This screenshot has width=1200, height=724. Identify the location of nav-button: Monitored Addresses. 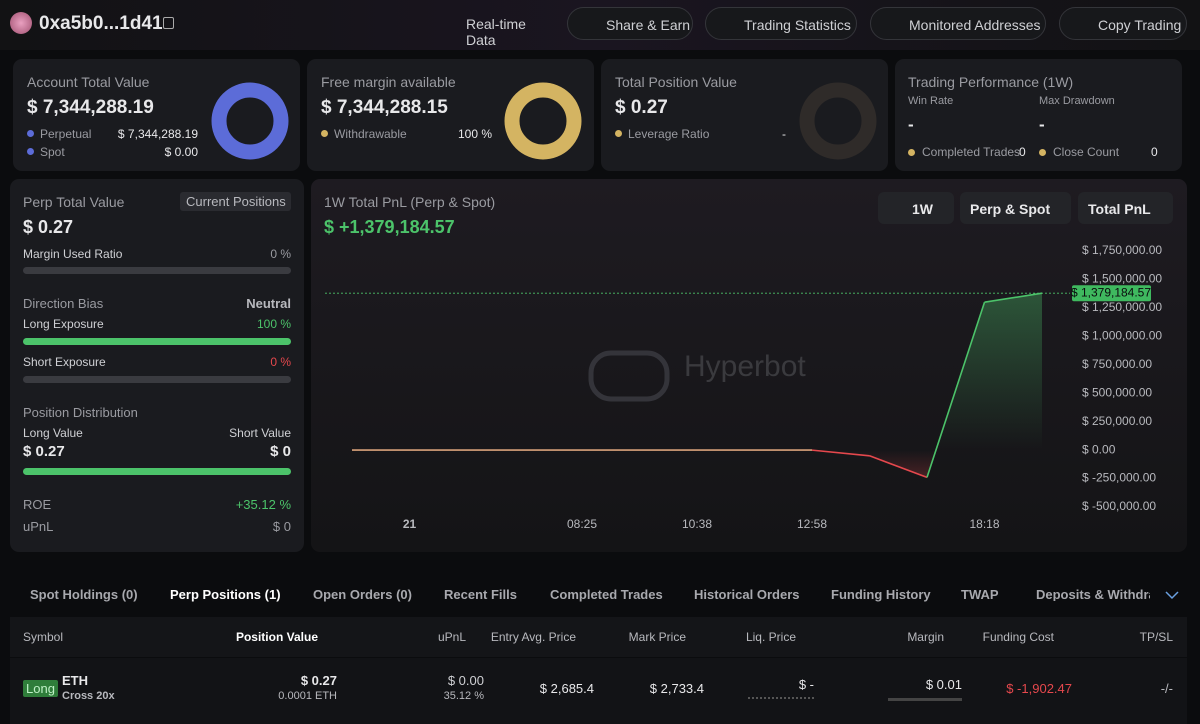
(958, 23).